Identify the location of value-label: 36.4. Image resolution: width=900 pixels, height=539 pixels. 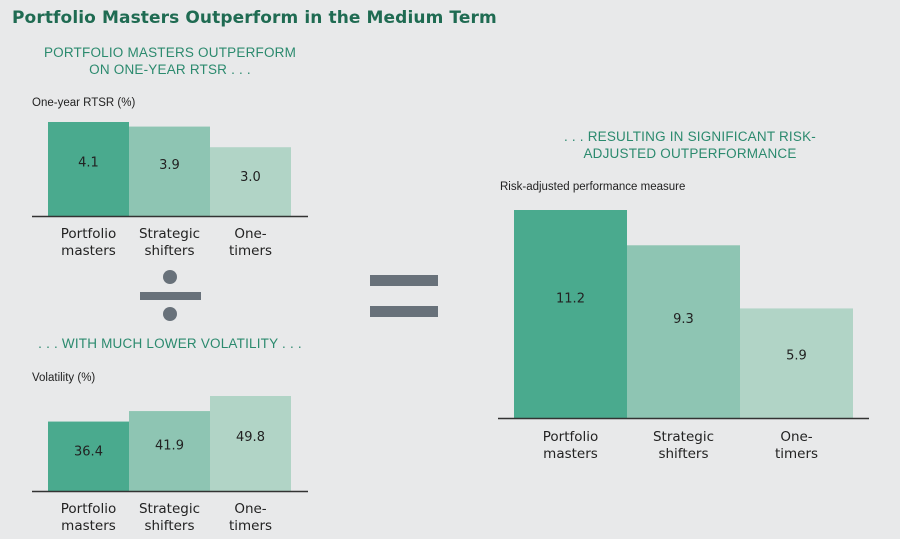
(88, 452).